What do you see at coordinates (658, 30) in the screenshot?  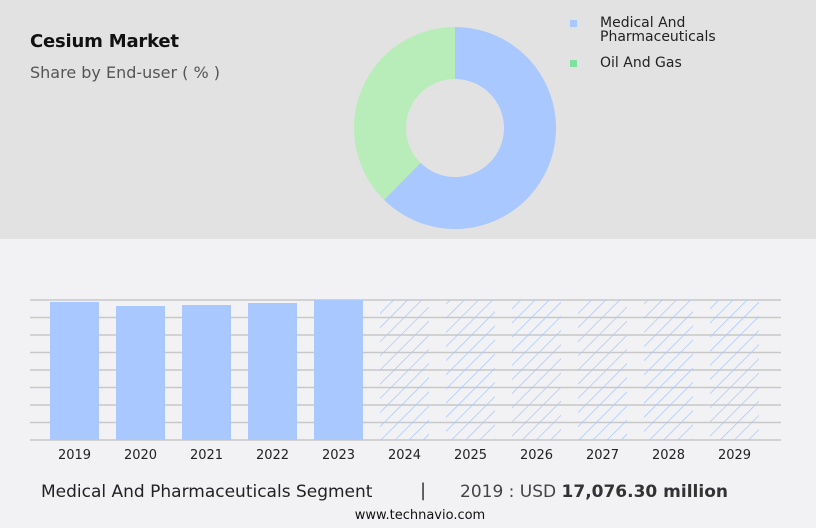 I see `legend-label-medical: Medical And Pharmaceuticals` at bounding box center [658, 30].